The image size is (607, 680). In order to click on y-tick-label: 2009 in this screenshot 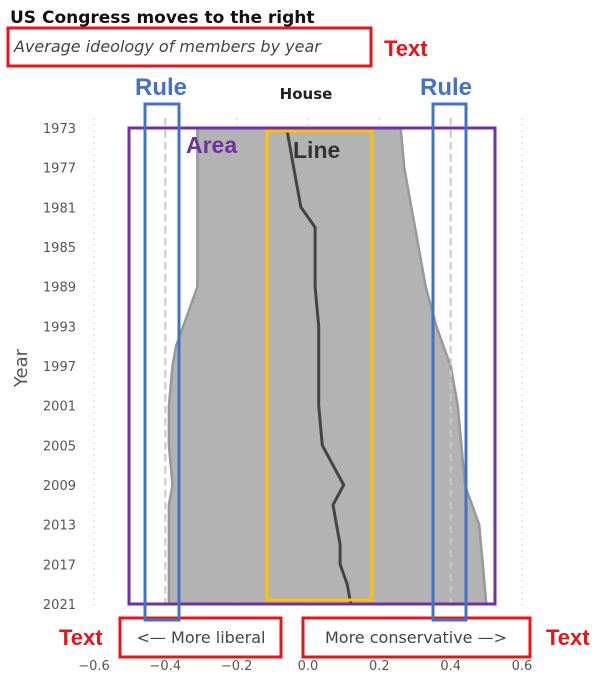, I will do `click(59, 486)`.